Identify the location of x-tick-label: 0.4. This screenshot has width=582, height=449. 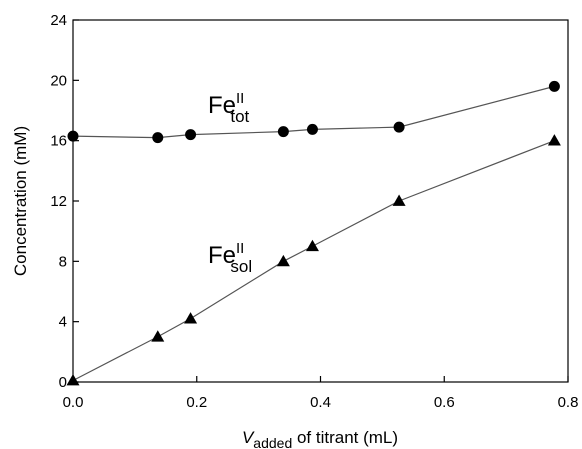
(320, 402).